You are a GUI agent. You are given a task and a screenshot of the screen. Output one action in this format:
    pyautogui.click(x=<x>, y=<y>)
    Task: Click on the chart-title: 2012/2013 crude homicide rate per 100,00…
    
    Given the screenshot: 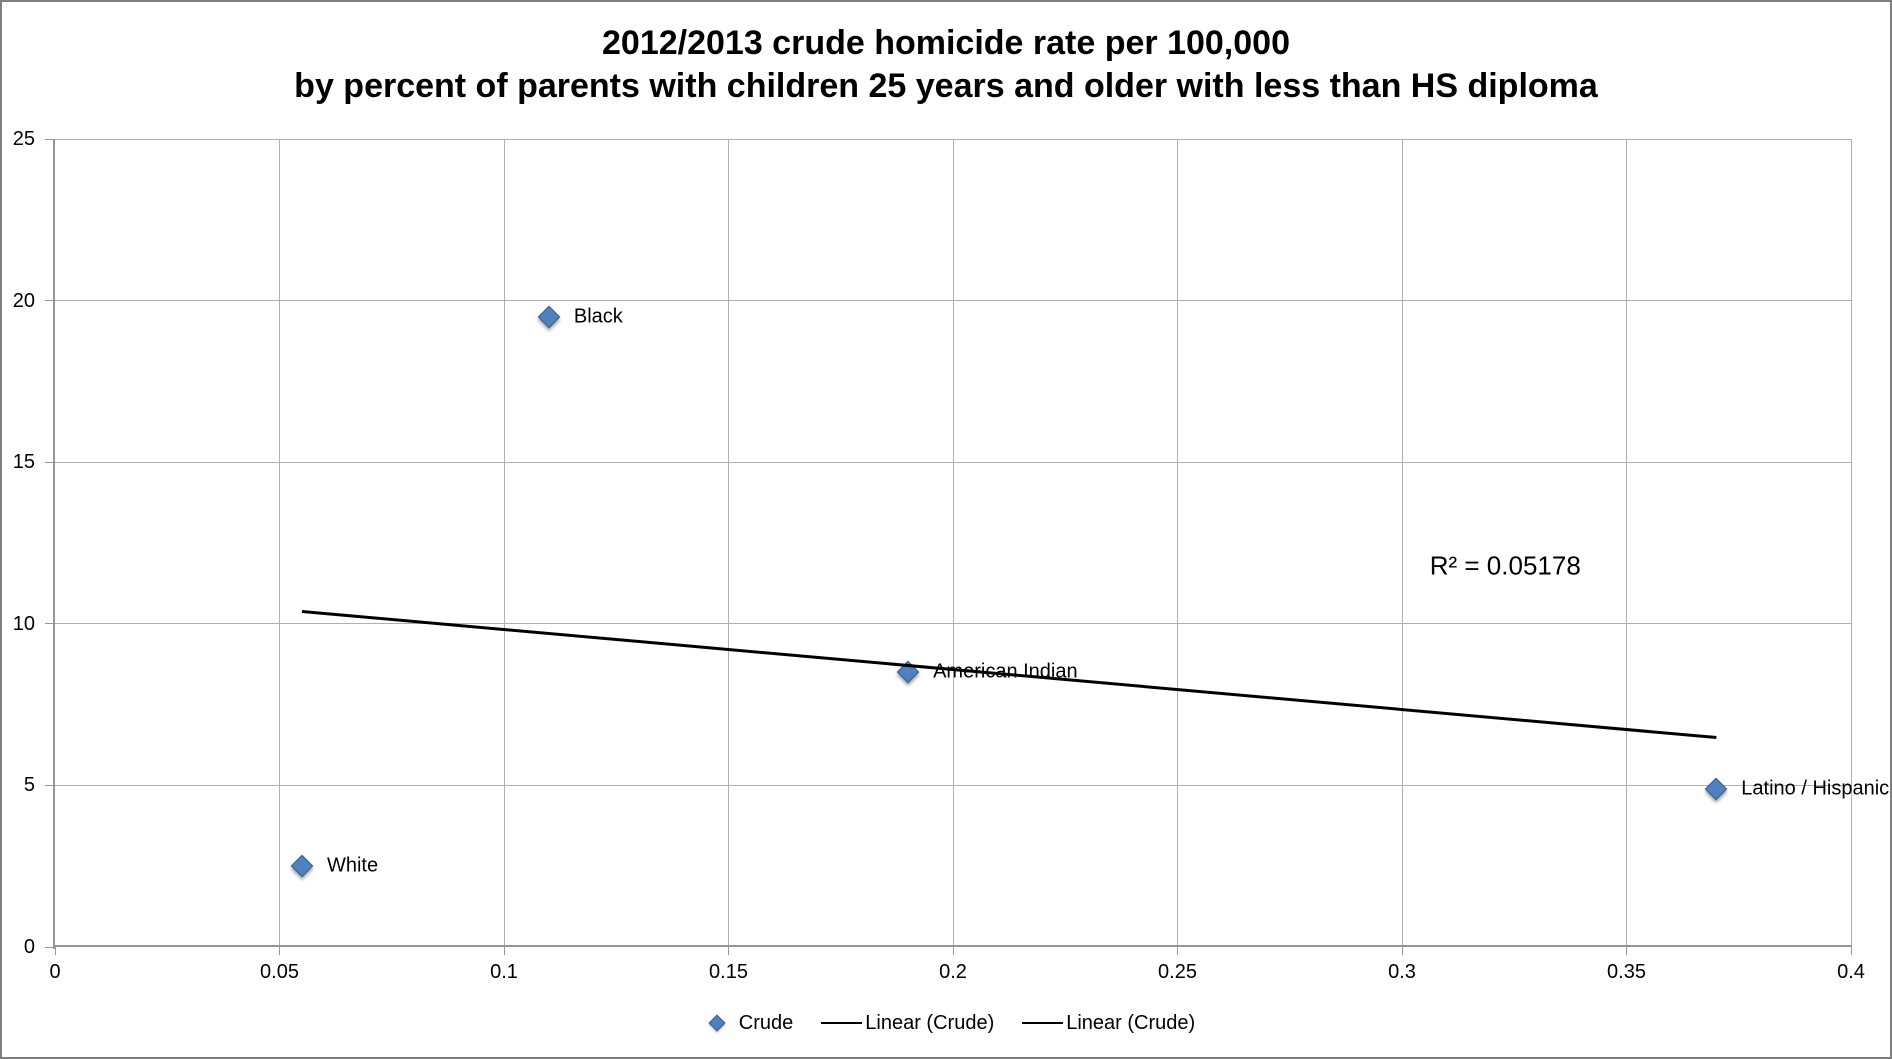 What is the action you would take?
    pyautogui.click(x=946, y=65)
    